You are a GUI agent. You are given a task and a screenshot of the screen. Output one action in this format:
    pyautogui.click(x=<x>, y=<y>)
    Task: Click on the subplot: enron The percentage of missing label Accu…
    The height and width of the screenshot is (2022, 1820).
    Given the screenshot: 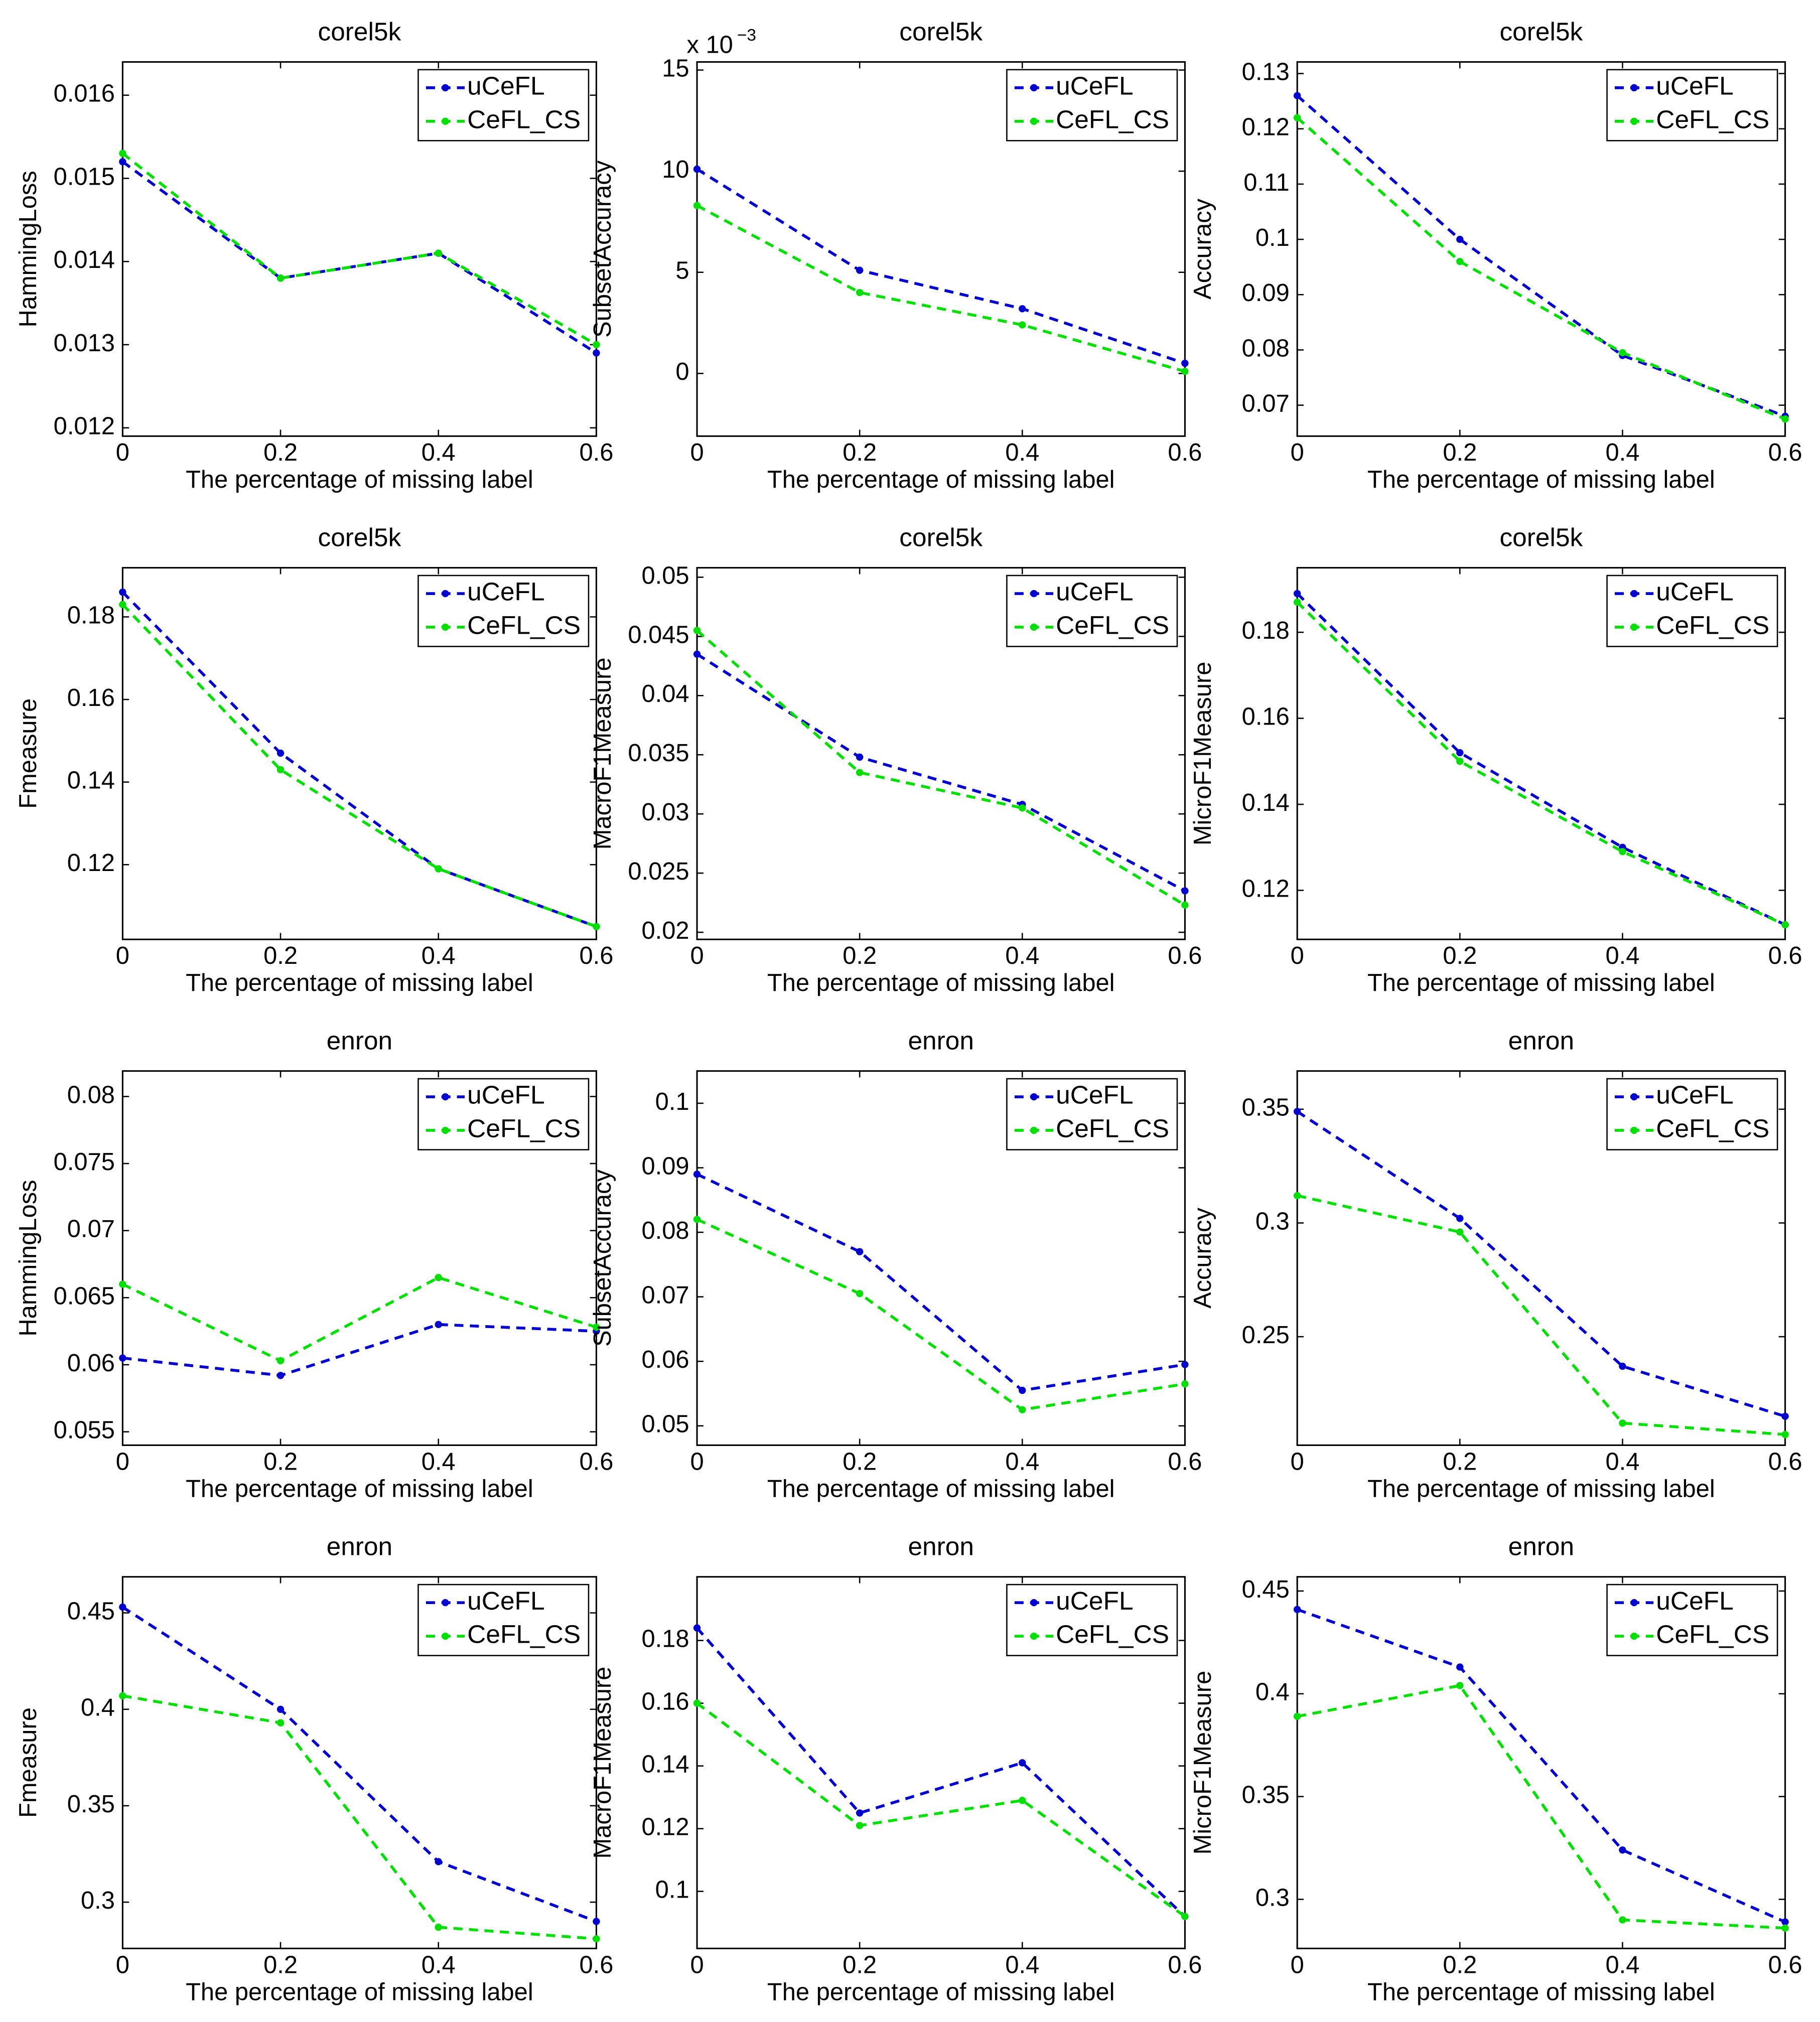 What is the action you would take?
    pyautogui.click(x=1495, y=1264)
    